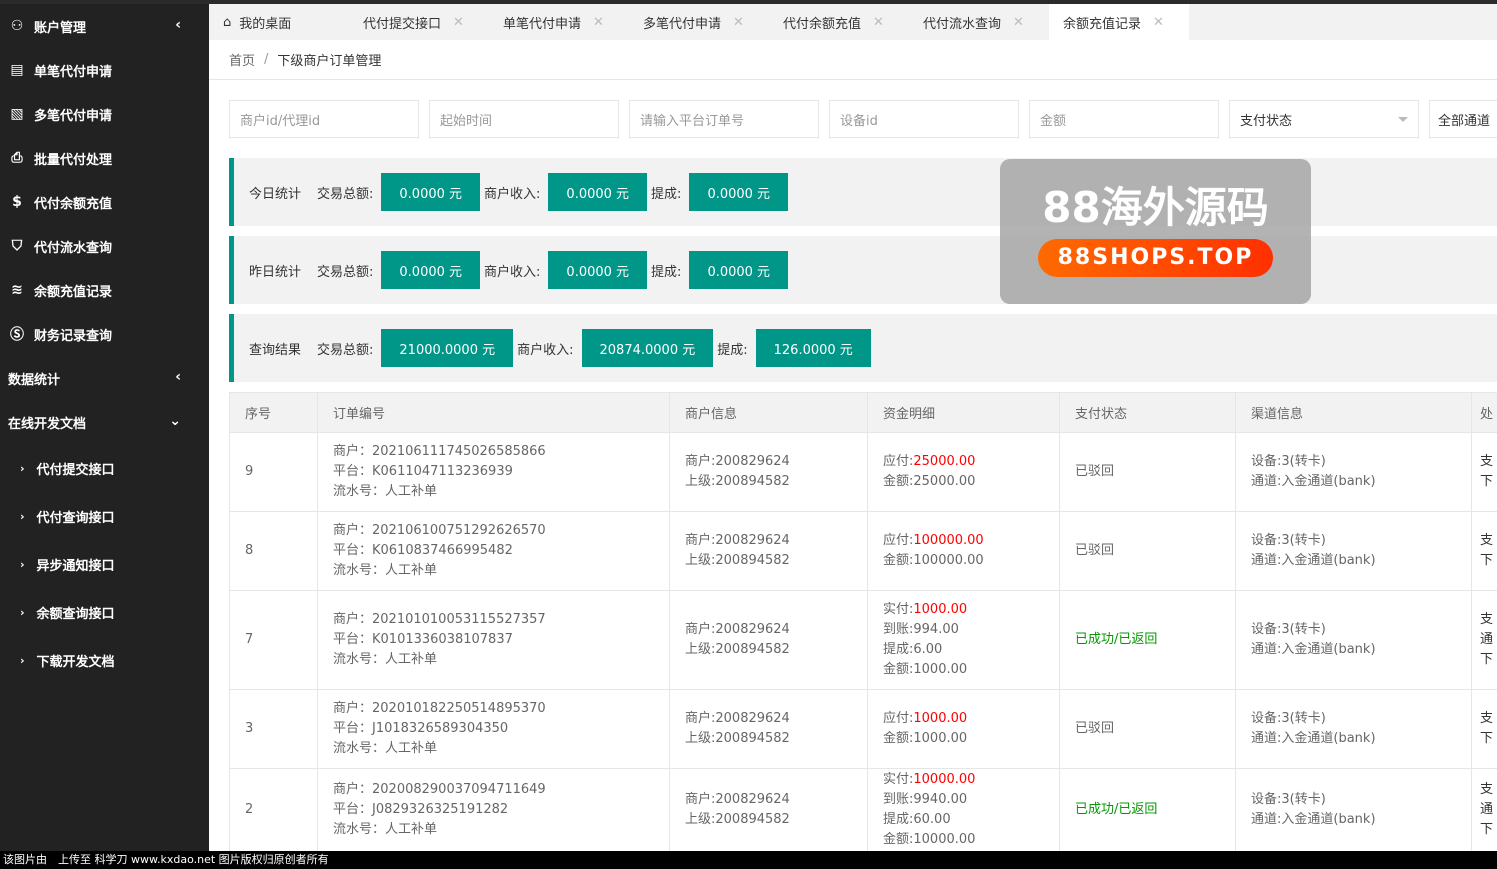 Image resolution: width=1497 pixels, height=869 pixels. Describe the element at coordinates (423, 550) in the screenshot. I see `order-line: 平台：K0610837466995482` at that location.